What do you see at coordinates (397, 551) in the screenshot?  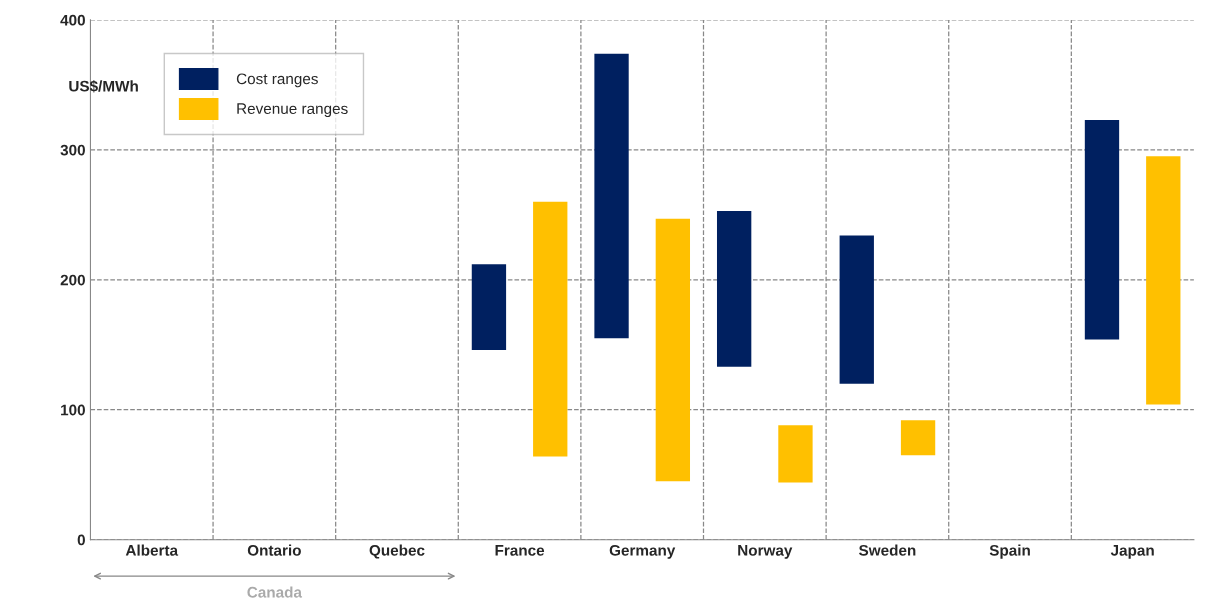 I see `x-tick-label: Quebec` at bounding box center [397, 551].